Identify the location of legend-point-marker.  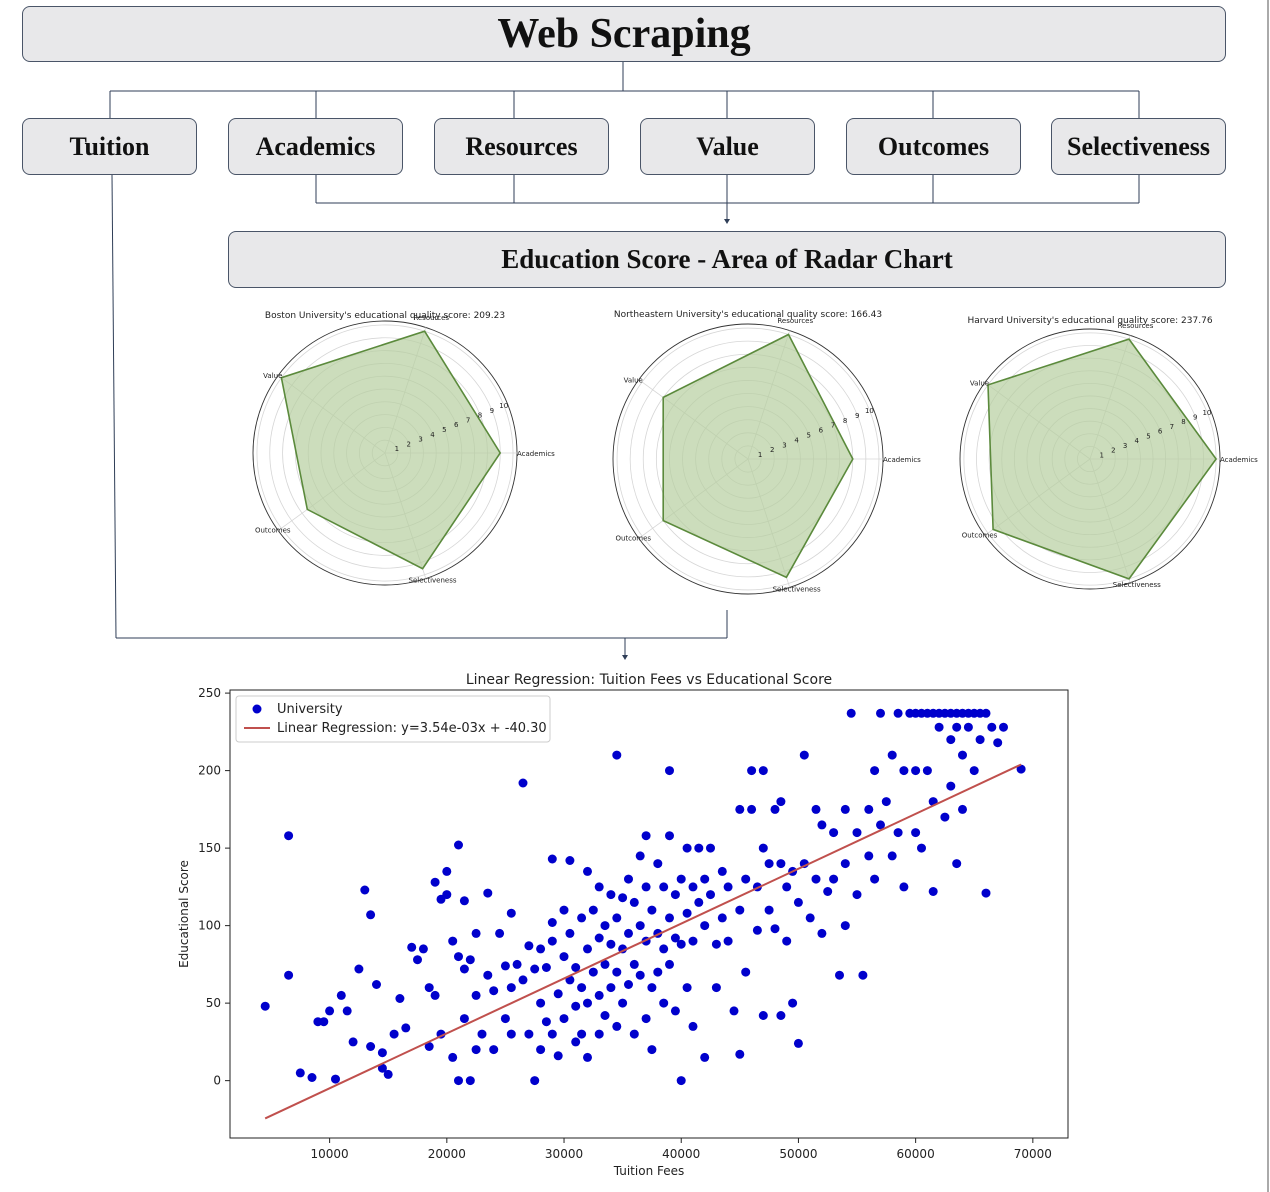
(257, 709).